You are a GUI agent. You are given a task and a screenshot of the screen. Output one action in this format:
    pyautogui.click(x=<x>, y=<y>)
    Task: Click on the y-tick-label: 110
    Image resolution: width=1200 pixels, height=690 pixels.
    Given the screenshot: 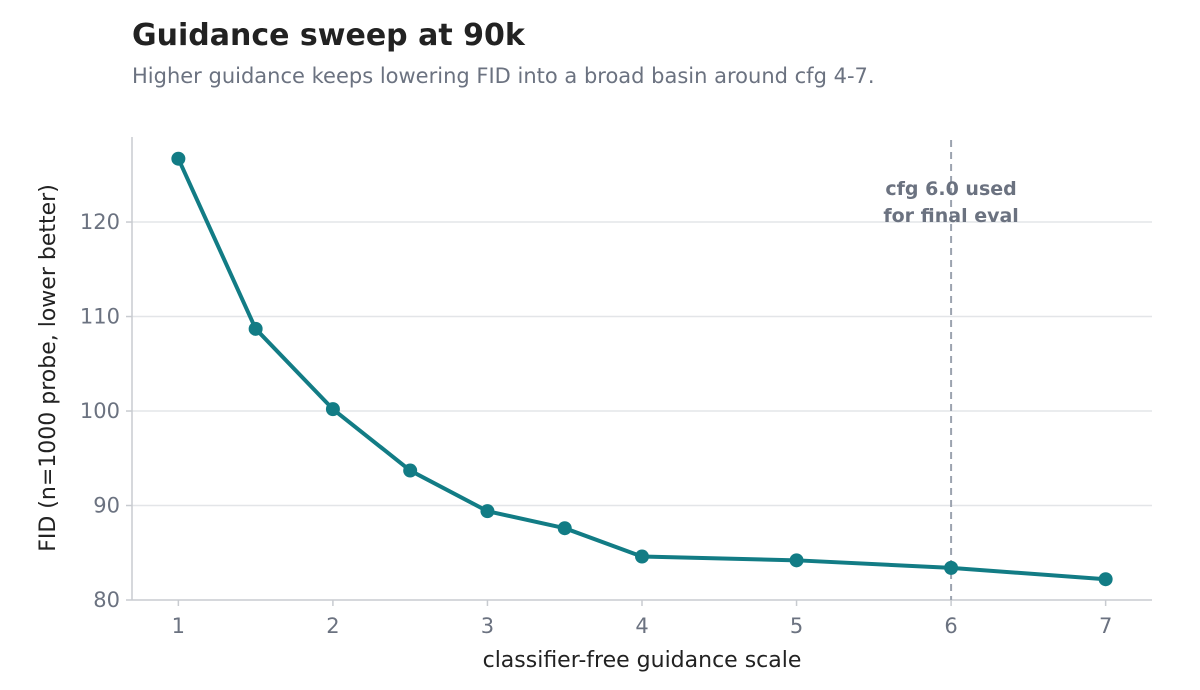 What is the action you would take?
    pyautogui.click(x=100, y=317)
    